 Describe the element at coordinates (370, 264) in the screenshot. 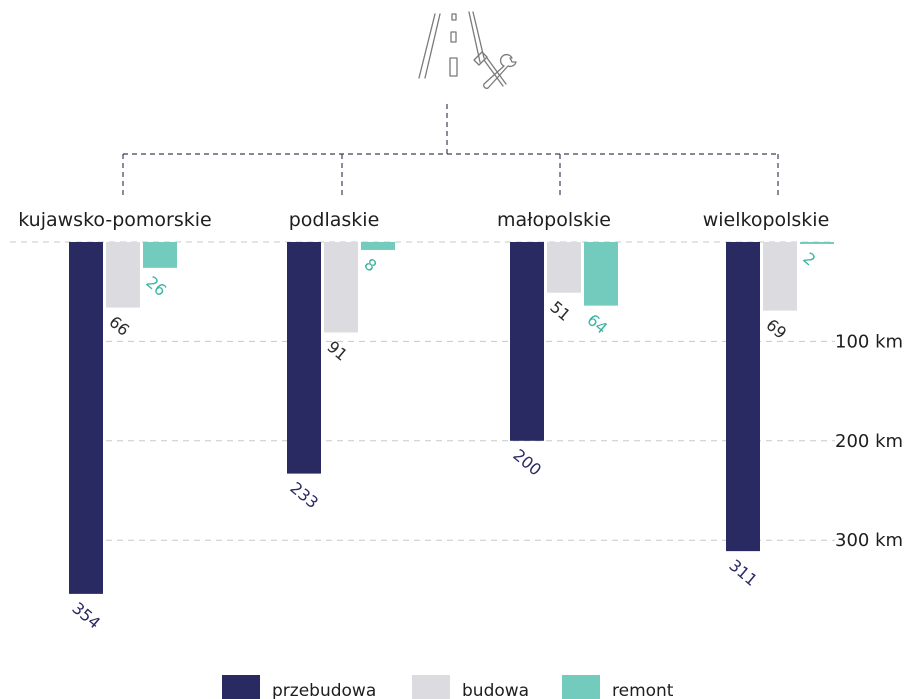

I see `value-label-remont-podlaskie: 8` at that location.